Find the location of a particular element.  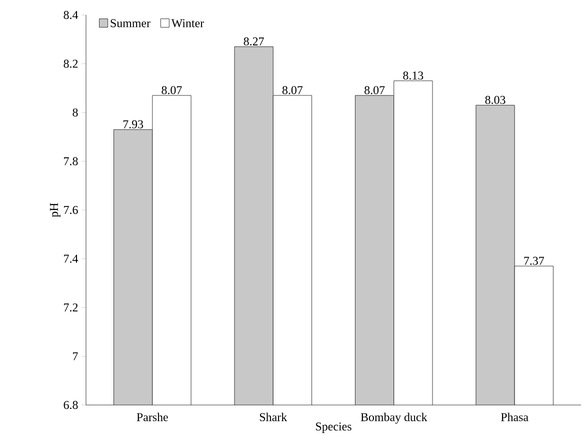

legend-label: Winter is located at coordinates (187, 23).